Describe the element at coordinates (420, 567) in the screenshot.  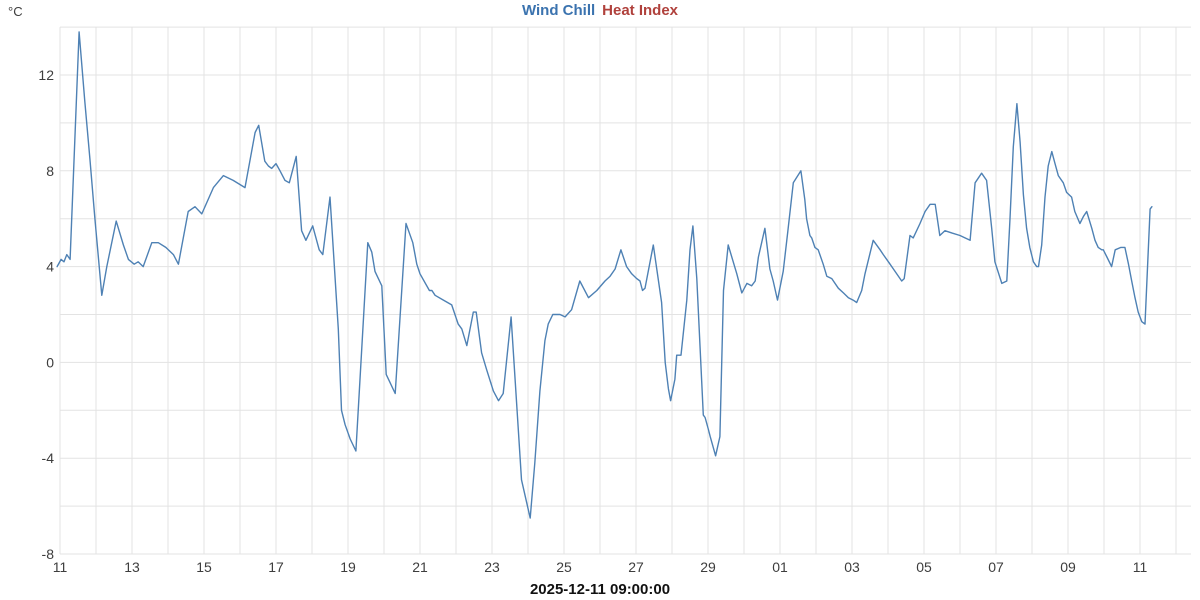
I see `x-tick-label: 21` at that location.